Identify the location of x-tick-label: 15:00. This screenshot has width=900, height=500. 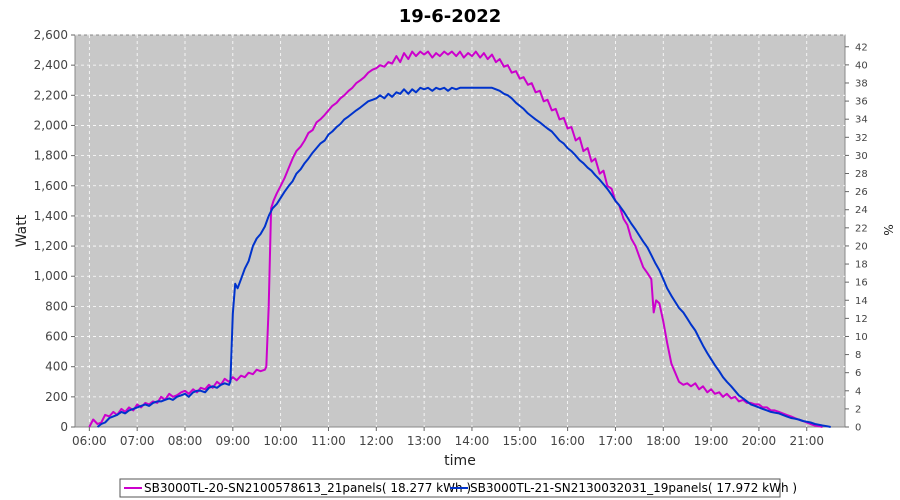
(519, 441).